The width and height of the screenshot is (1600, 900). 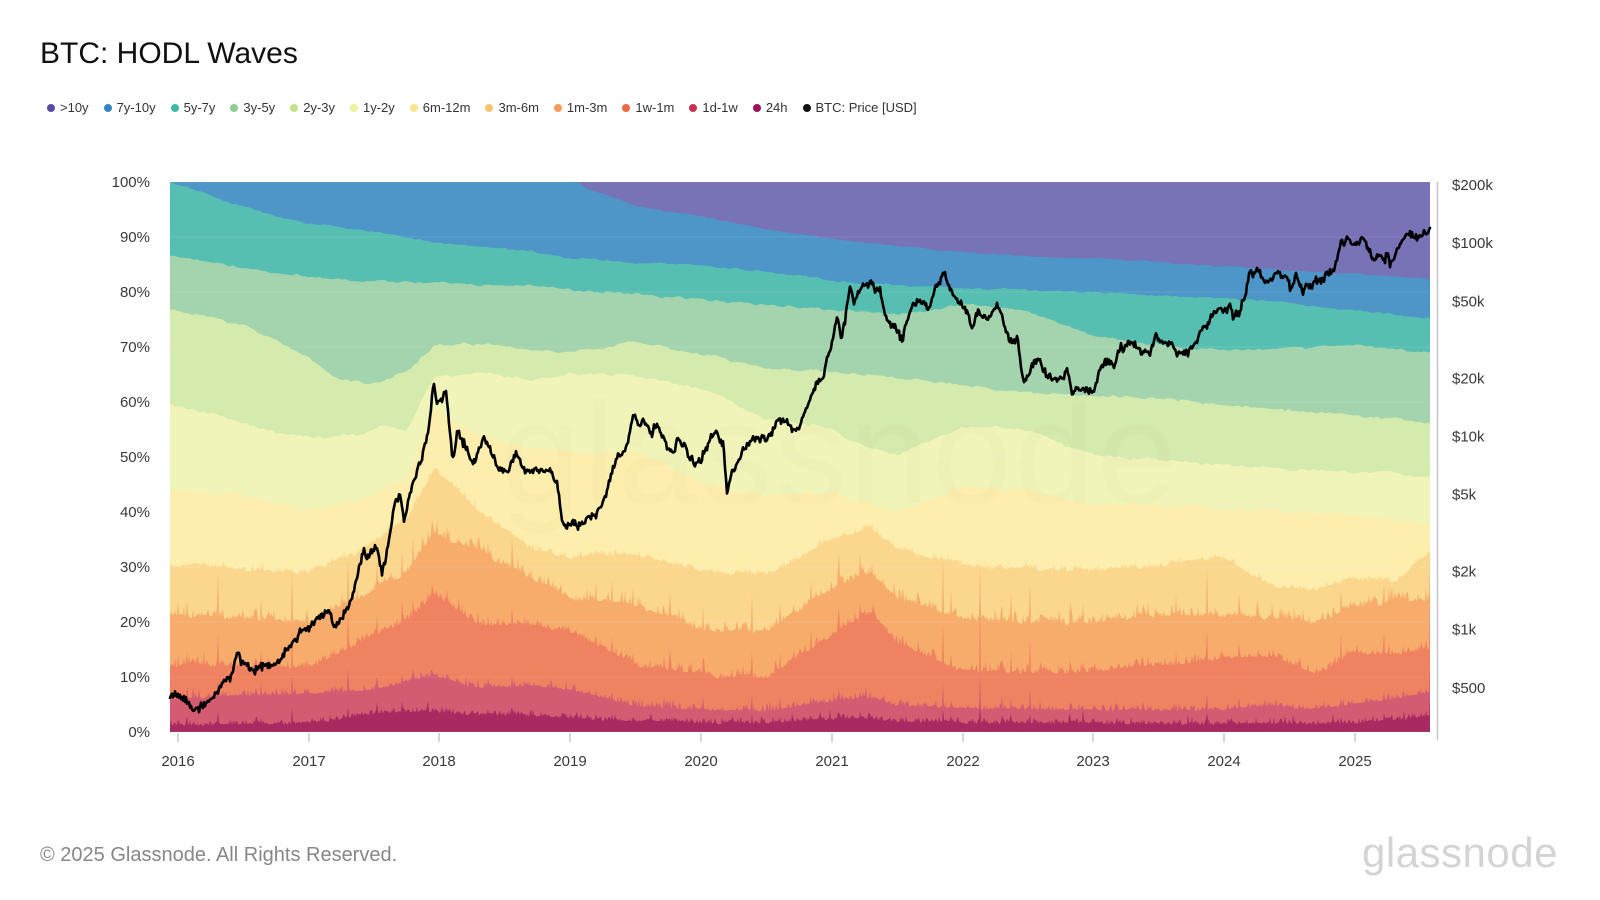 I want to click on svg-text: 100%, so click(x=131, y=182).